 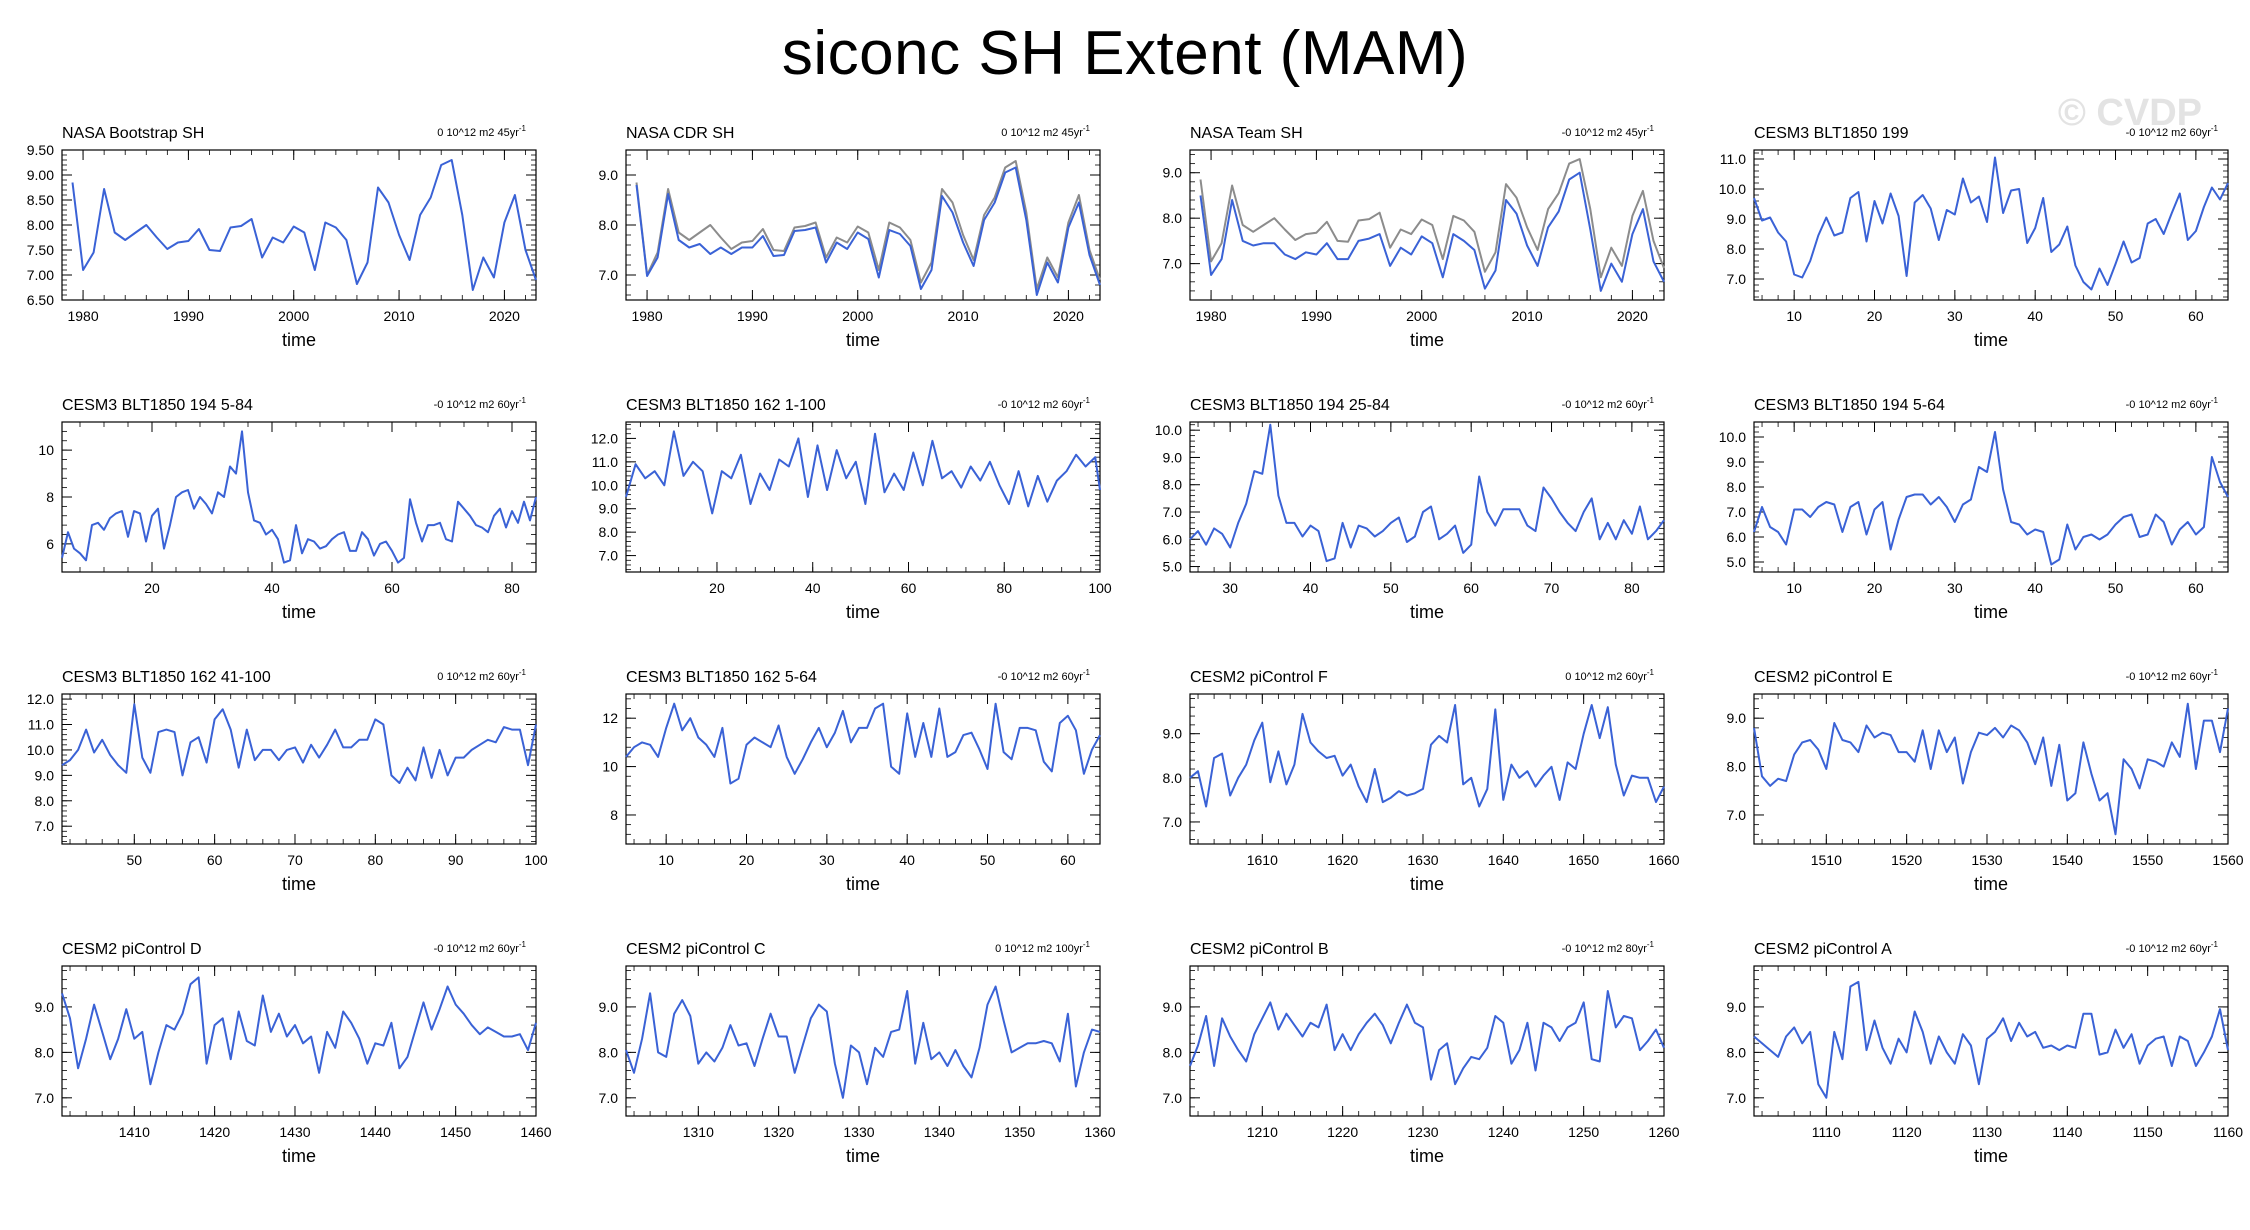 I want to click on panel-title: CESM3 BLT1850 162 5-64, so click(x=721, y=677).